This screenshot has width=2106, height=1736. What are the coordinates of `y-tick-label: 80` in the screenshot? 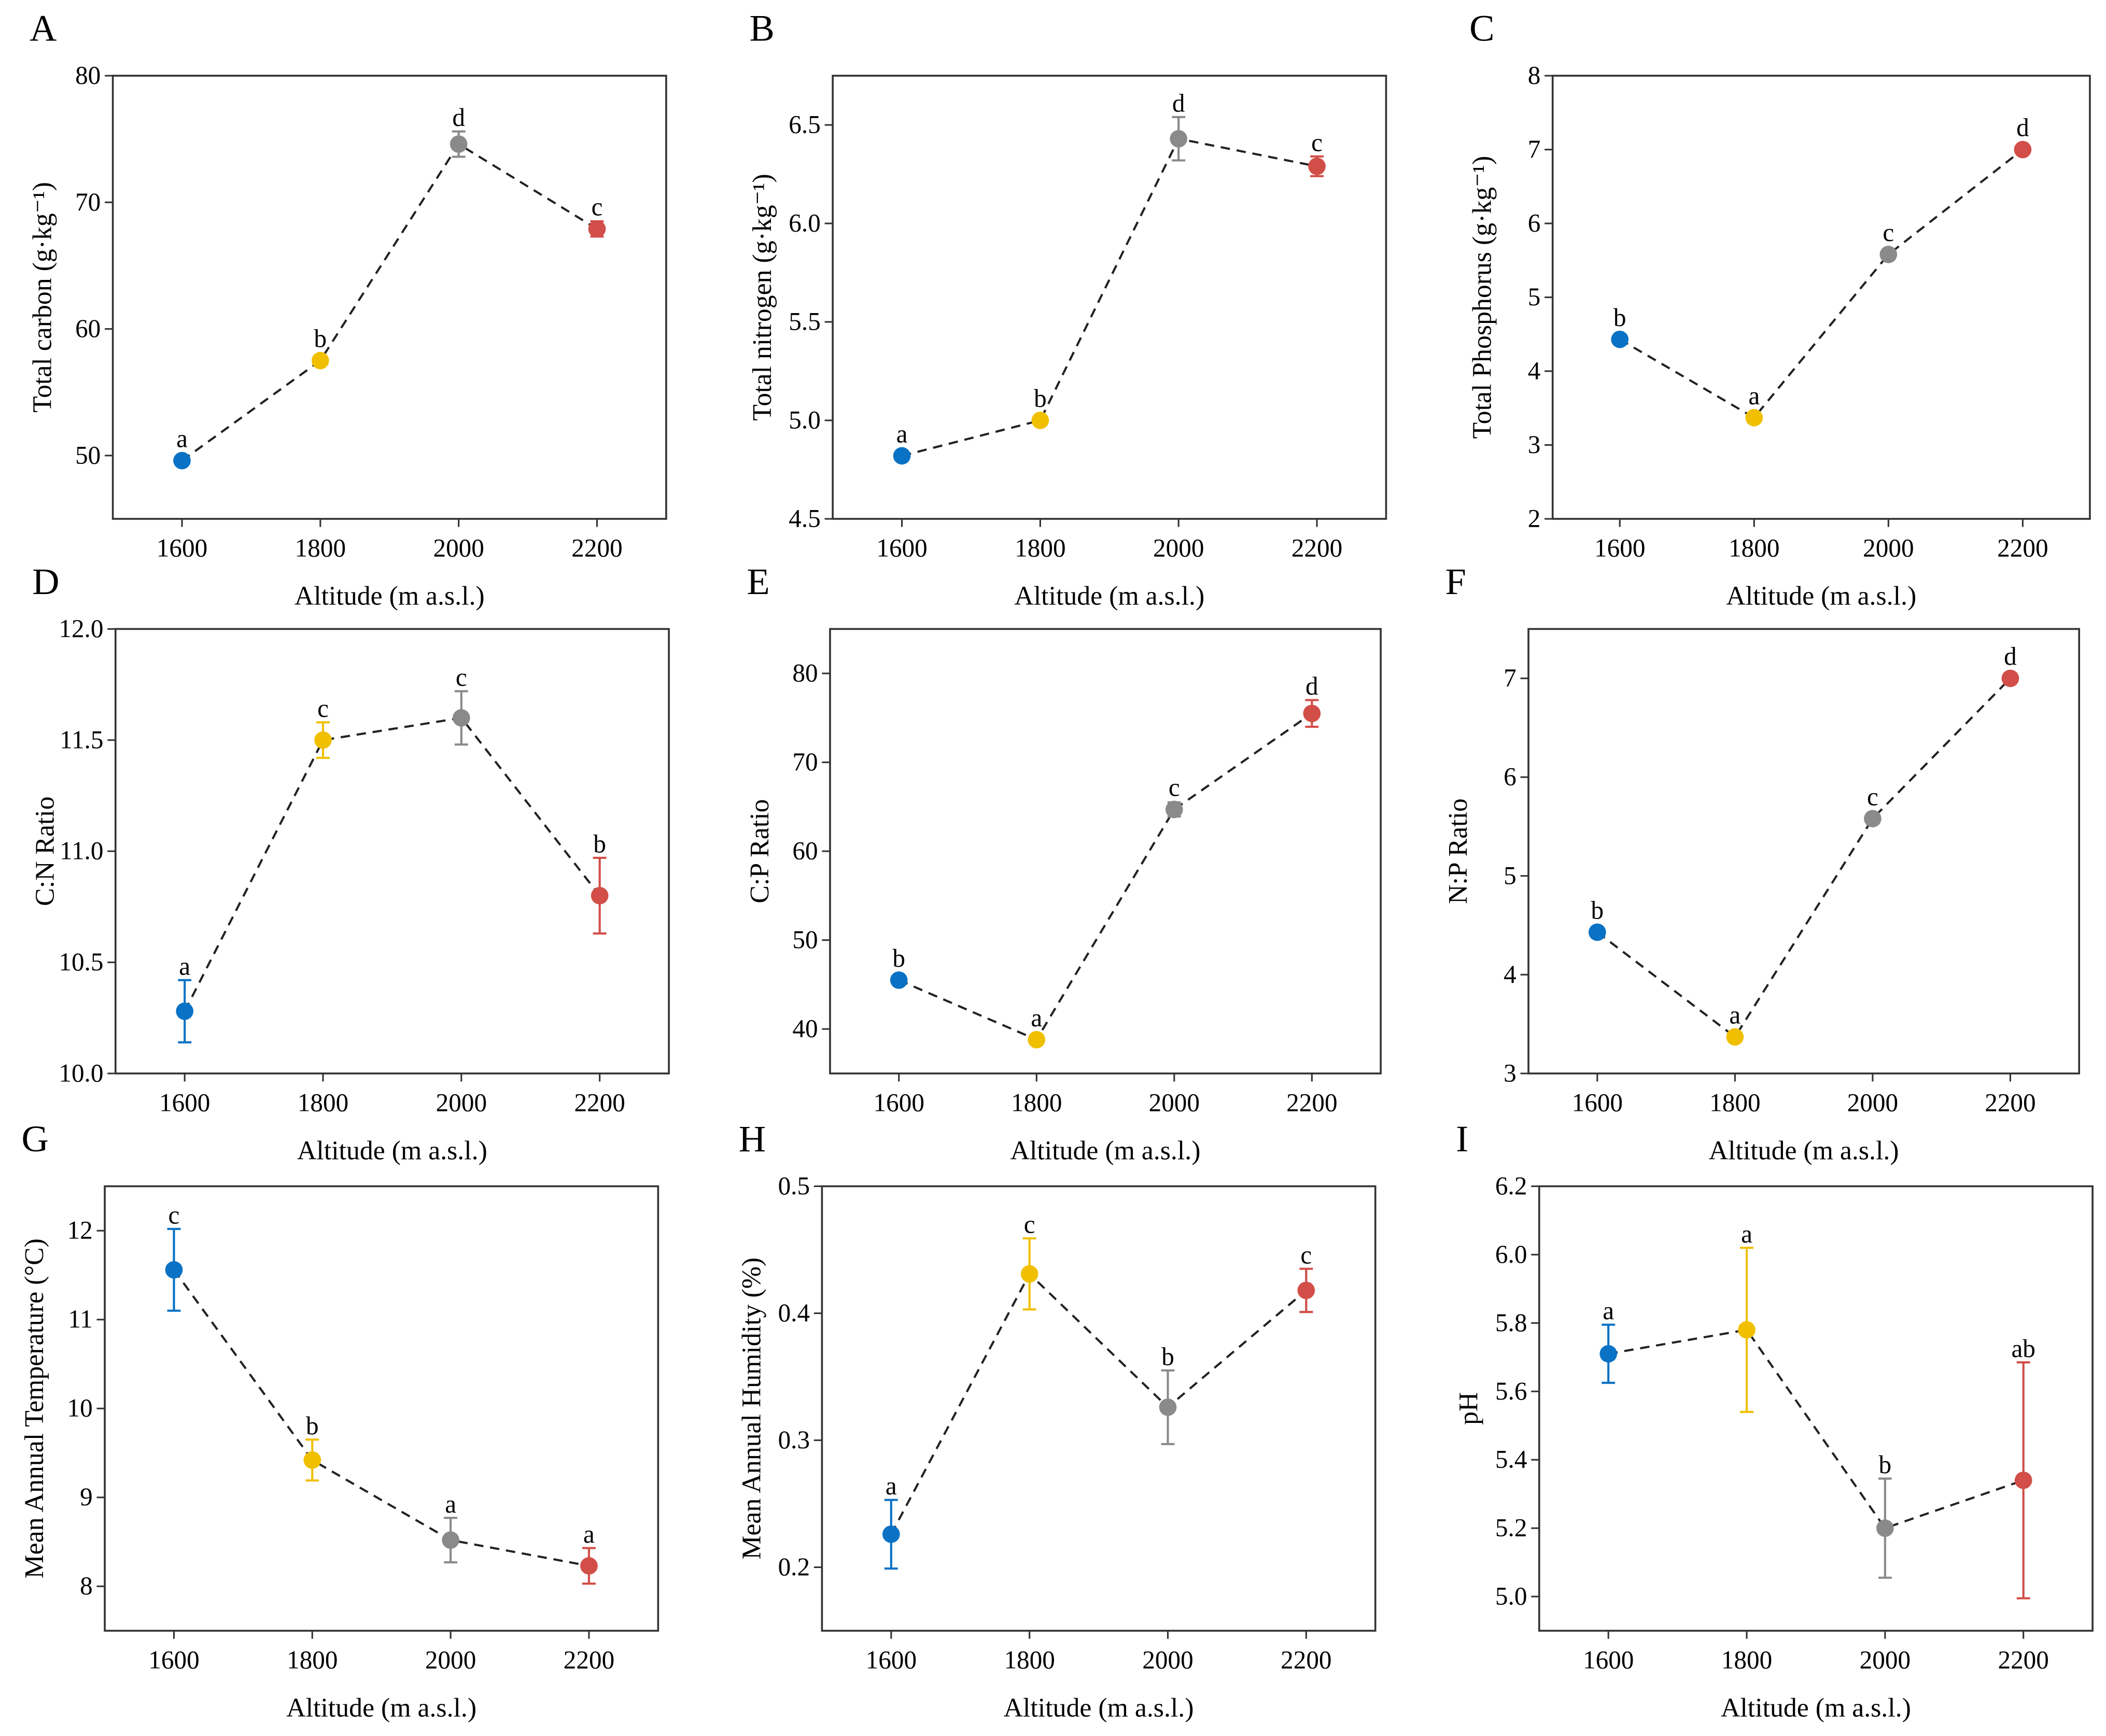 It's located at (805, 673).